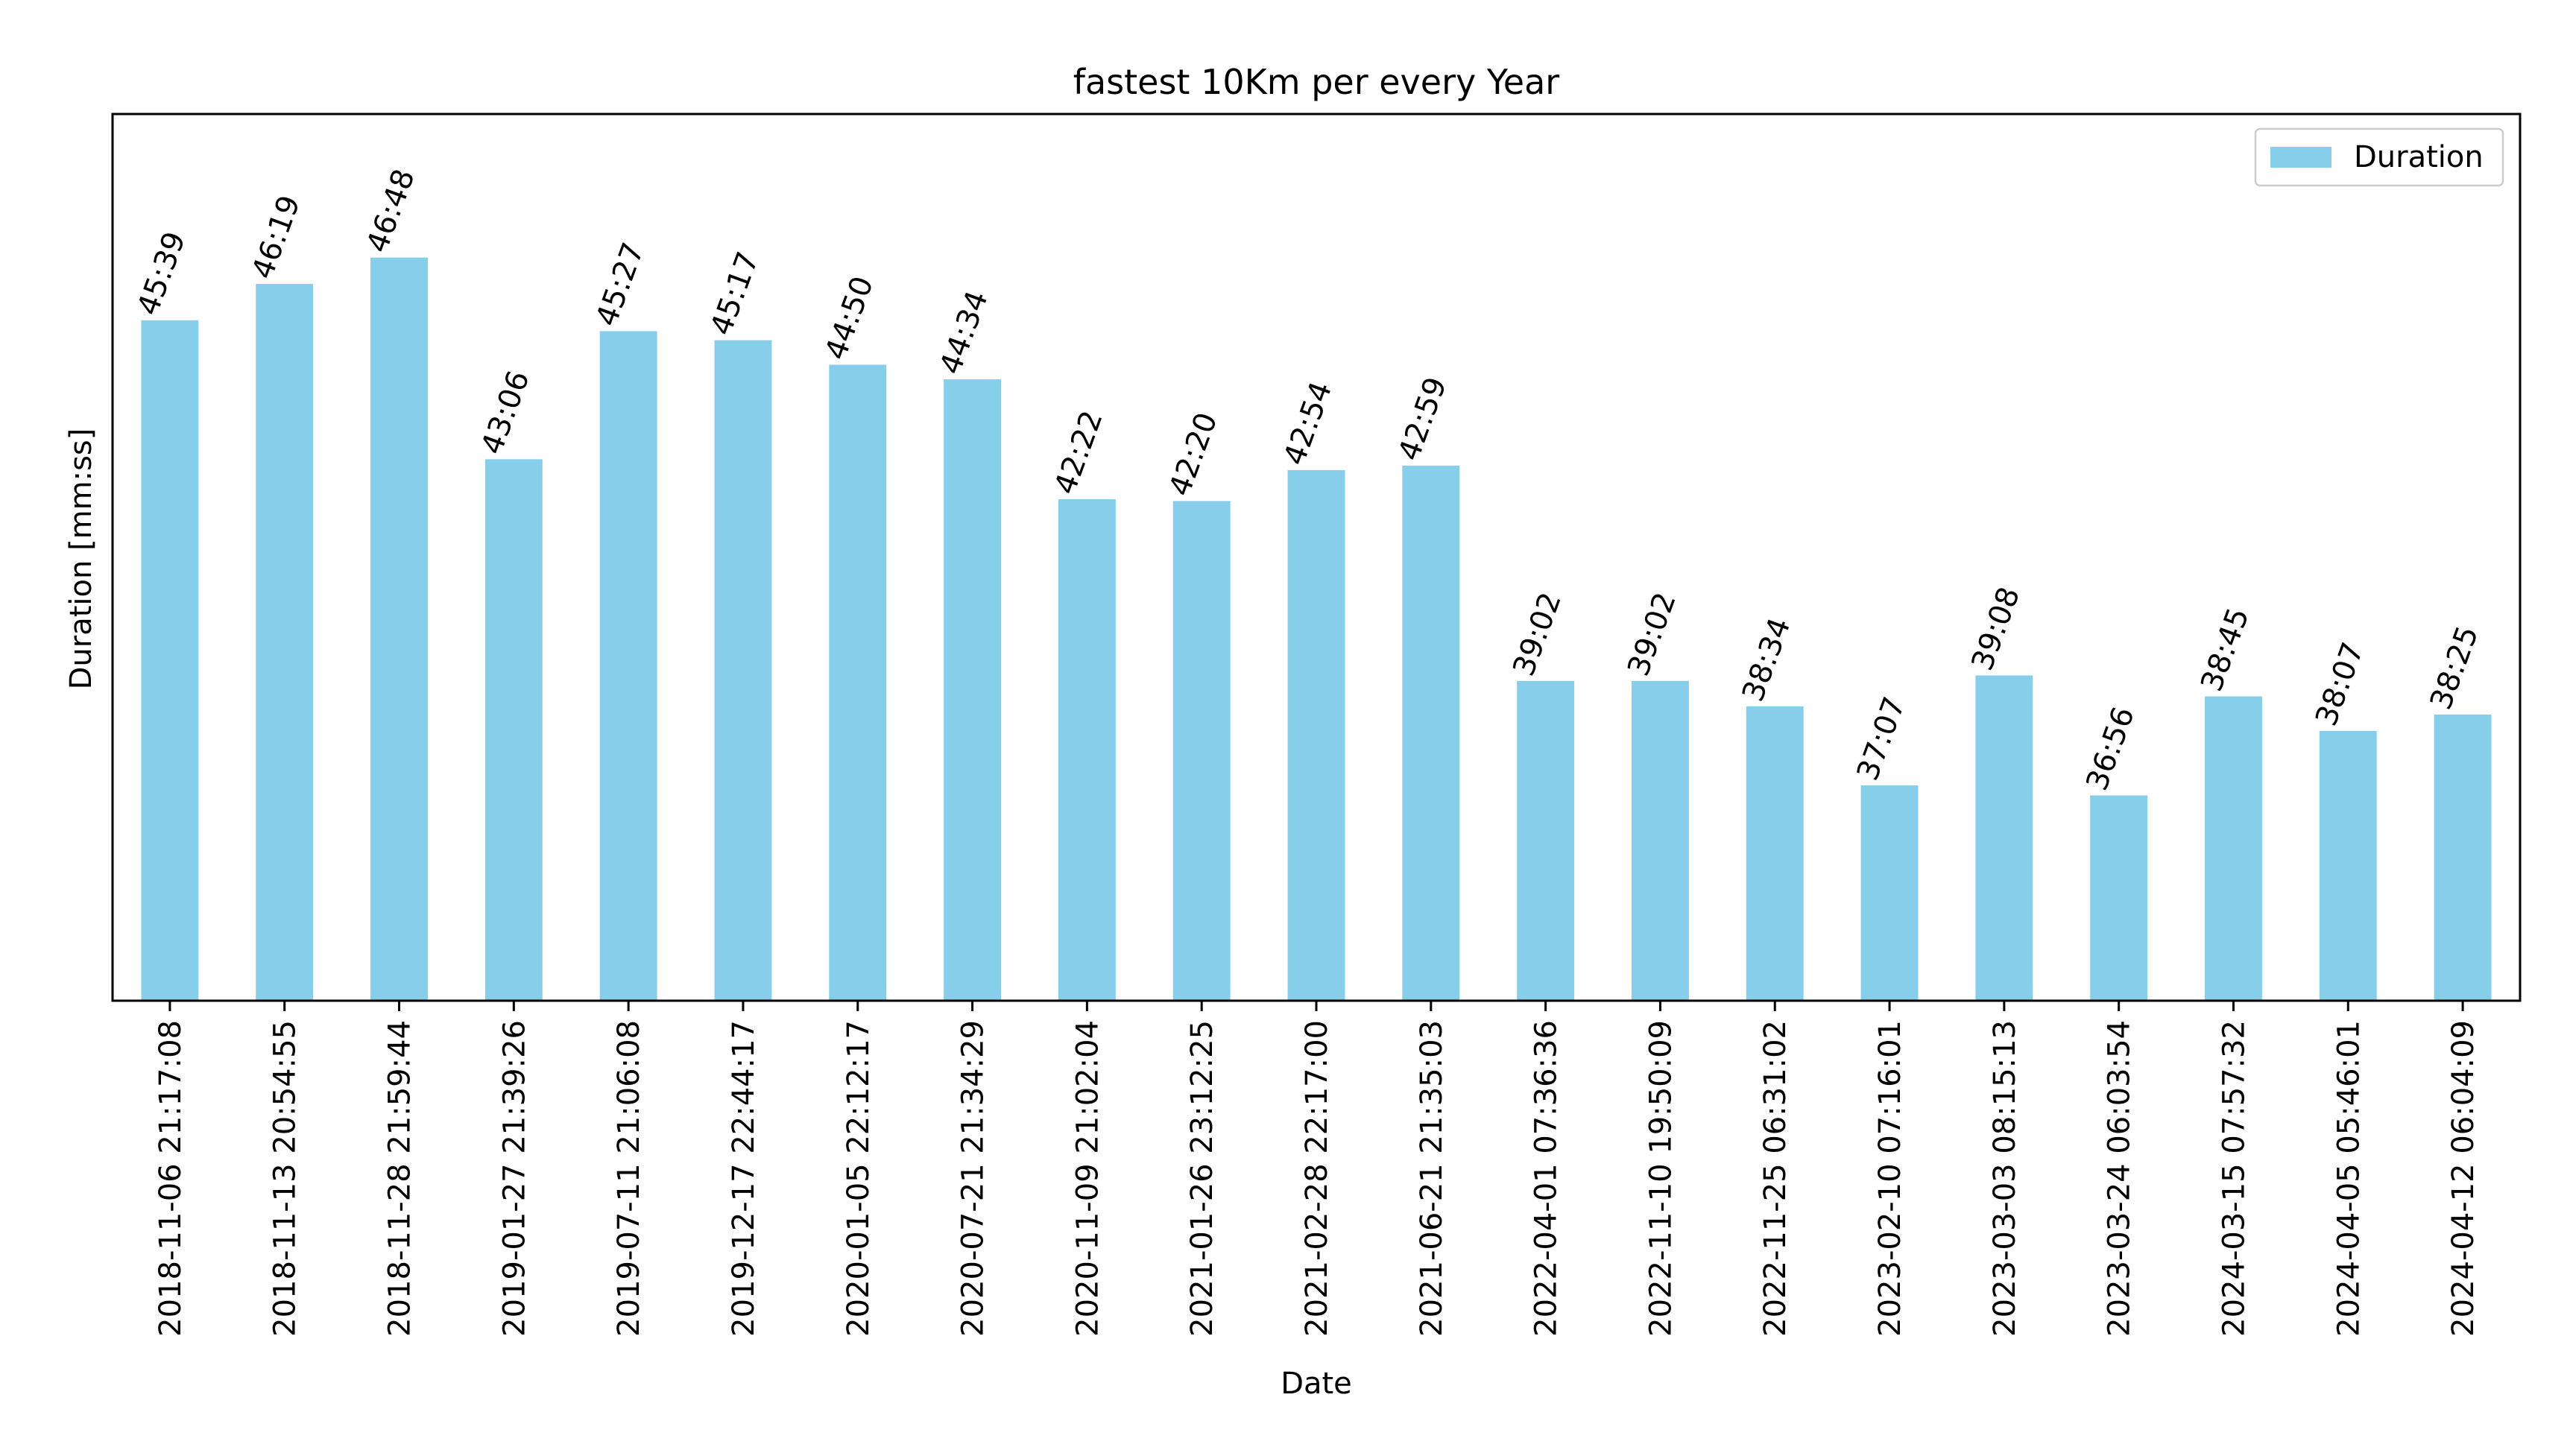  I want to click on bar-value-label: 38:25, so click(2455, 667).